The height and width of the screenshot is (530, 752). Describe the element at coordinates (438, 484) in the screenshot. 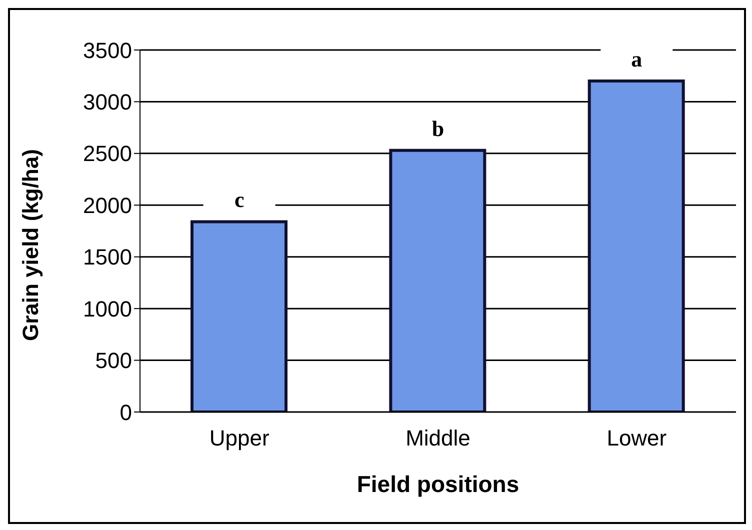

I see `x-axis-title: Field positions` at that location.